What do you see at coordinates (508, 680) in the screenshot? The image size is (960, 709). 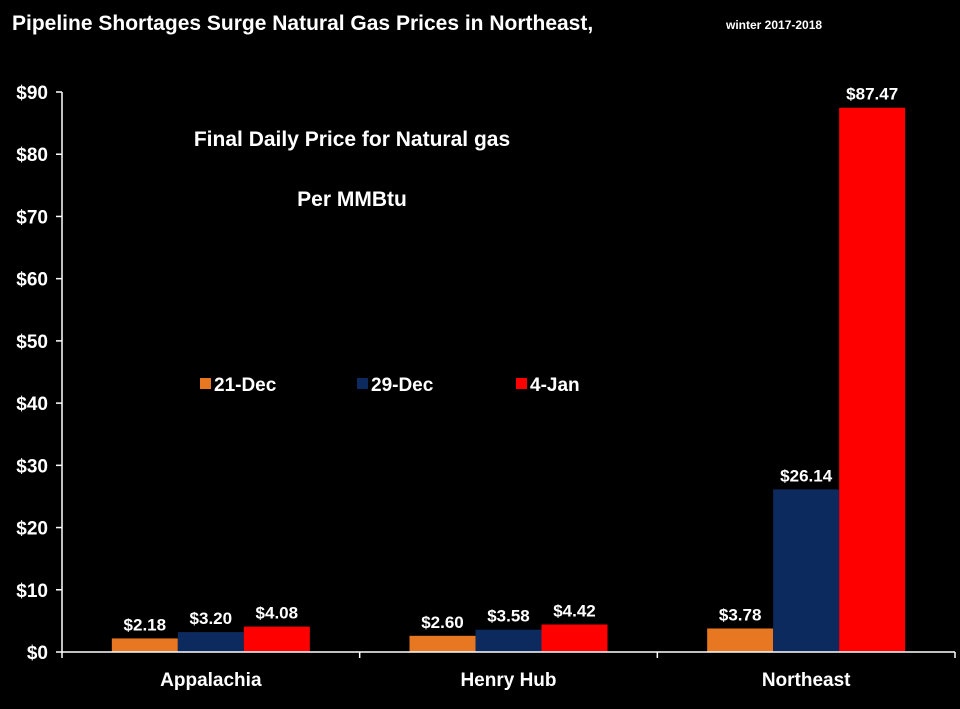 I see `x-tick-label: Henry Hub` at bounding box center [508, 680].